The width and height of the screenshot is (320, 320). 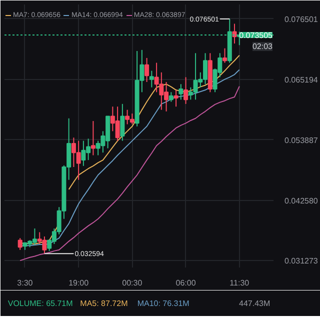 I want to click on text: VOLUME: 65.71M, so click(x=41, y=303).